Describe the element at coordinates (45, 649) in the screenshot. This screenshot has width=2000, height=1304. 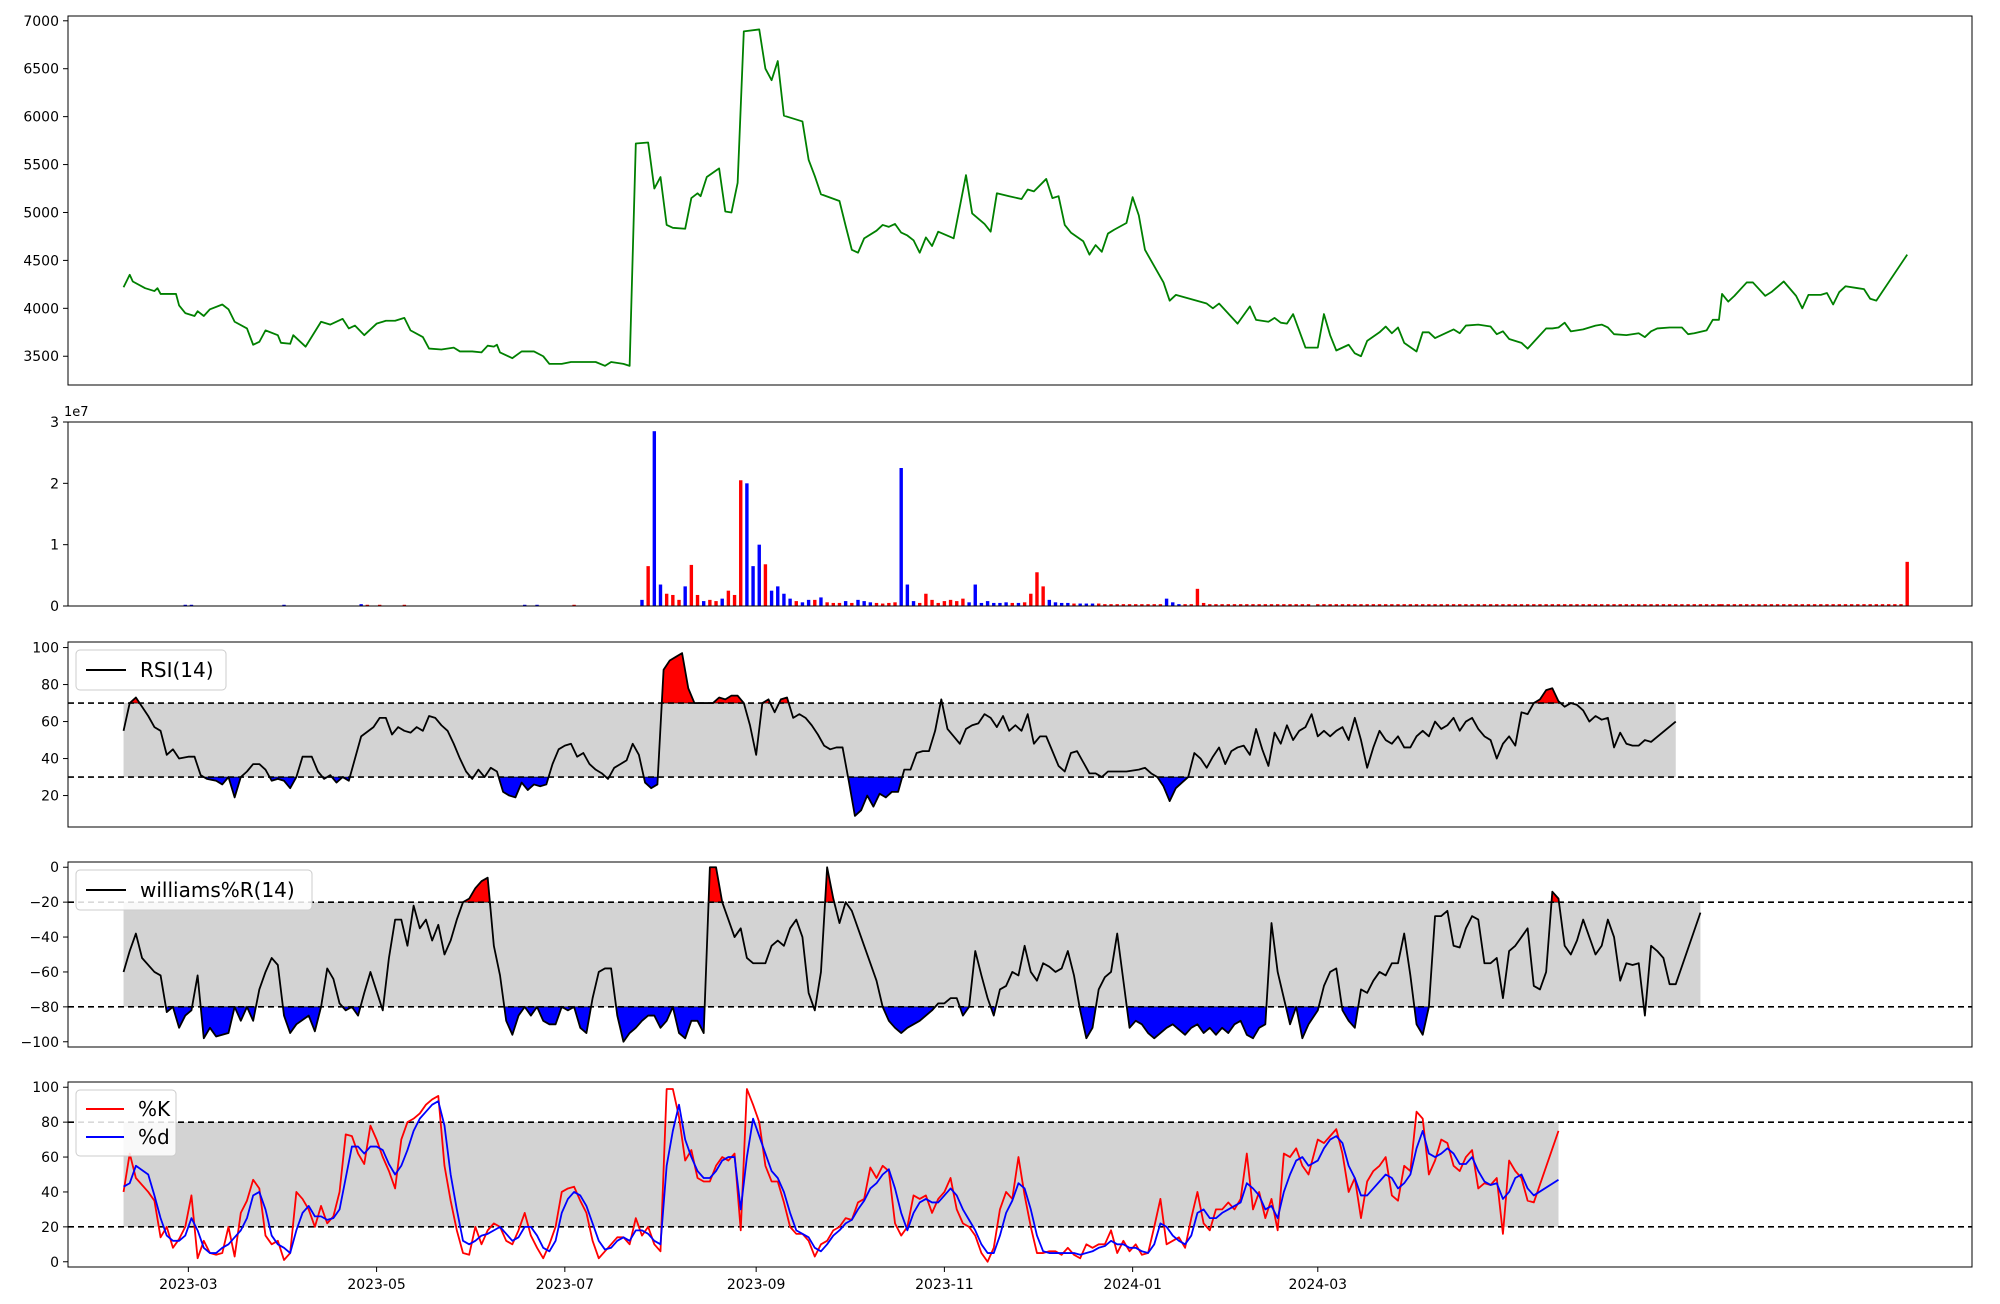
I see `rsi-ytick-label: 100` at that location.